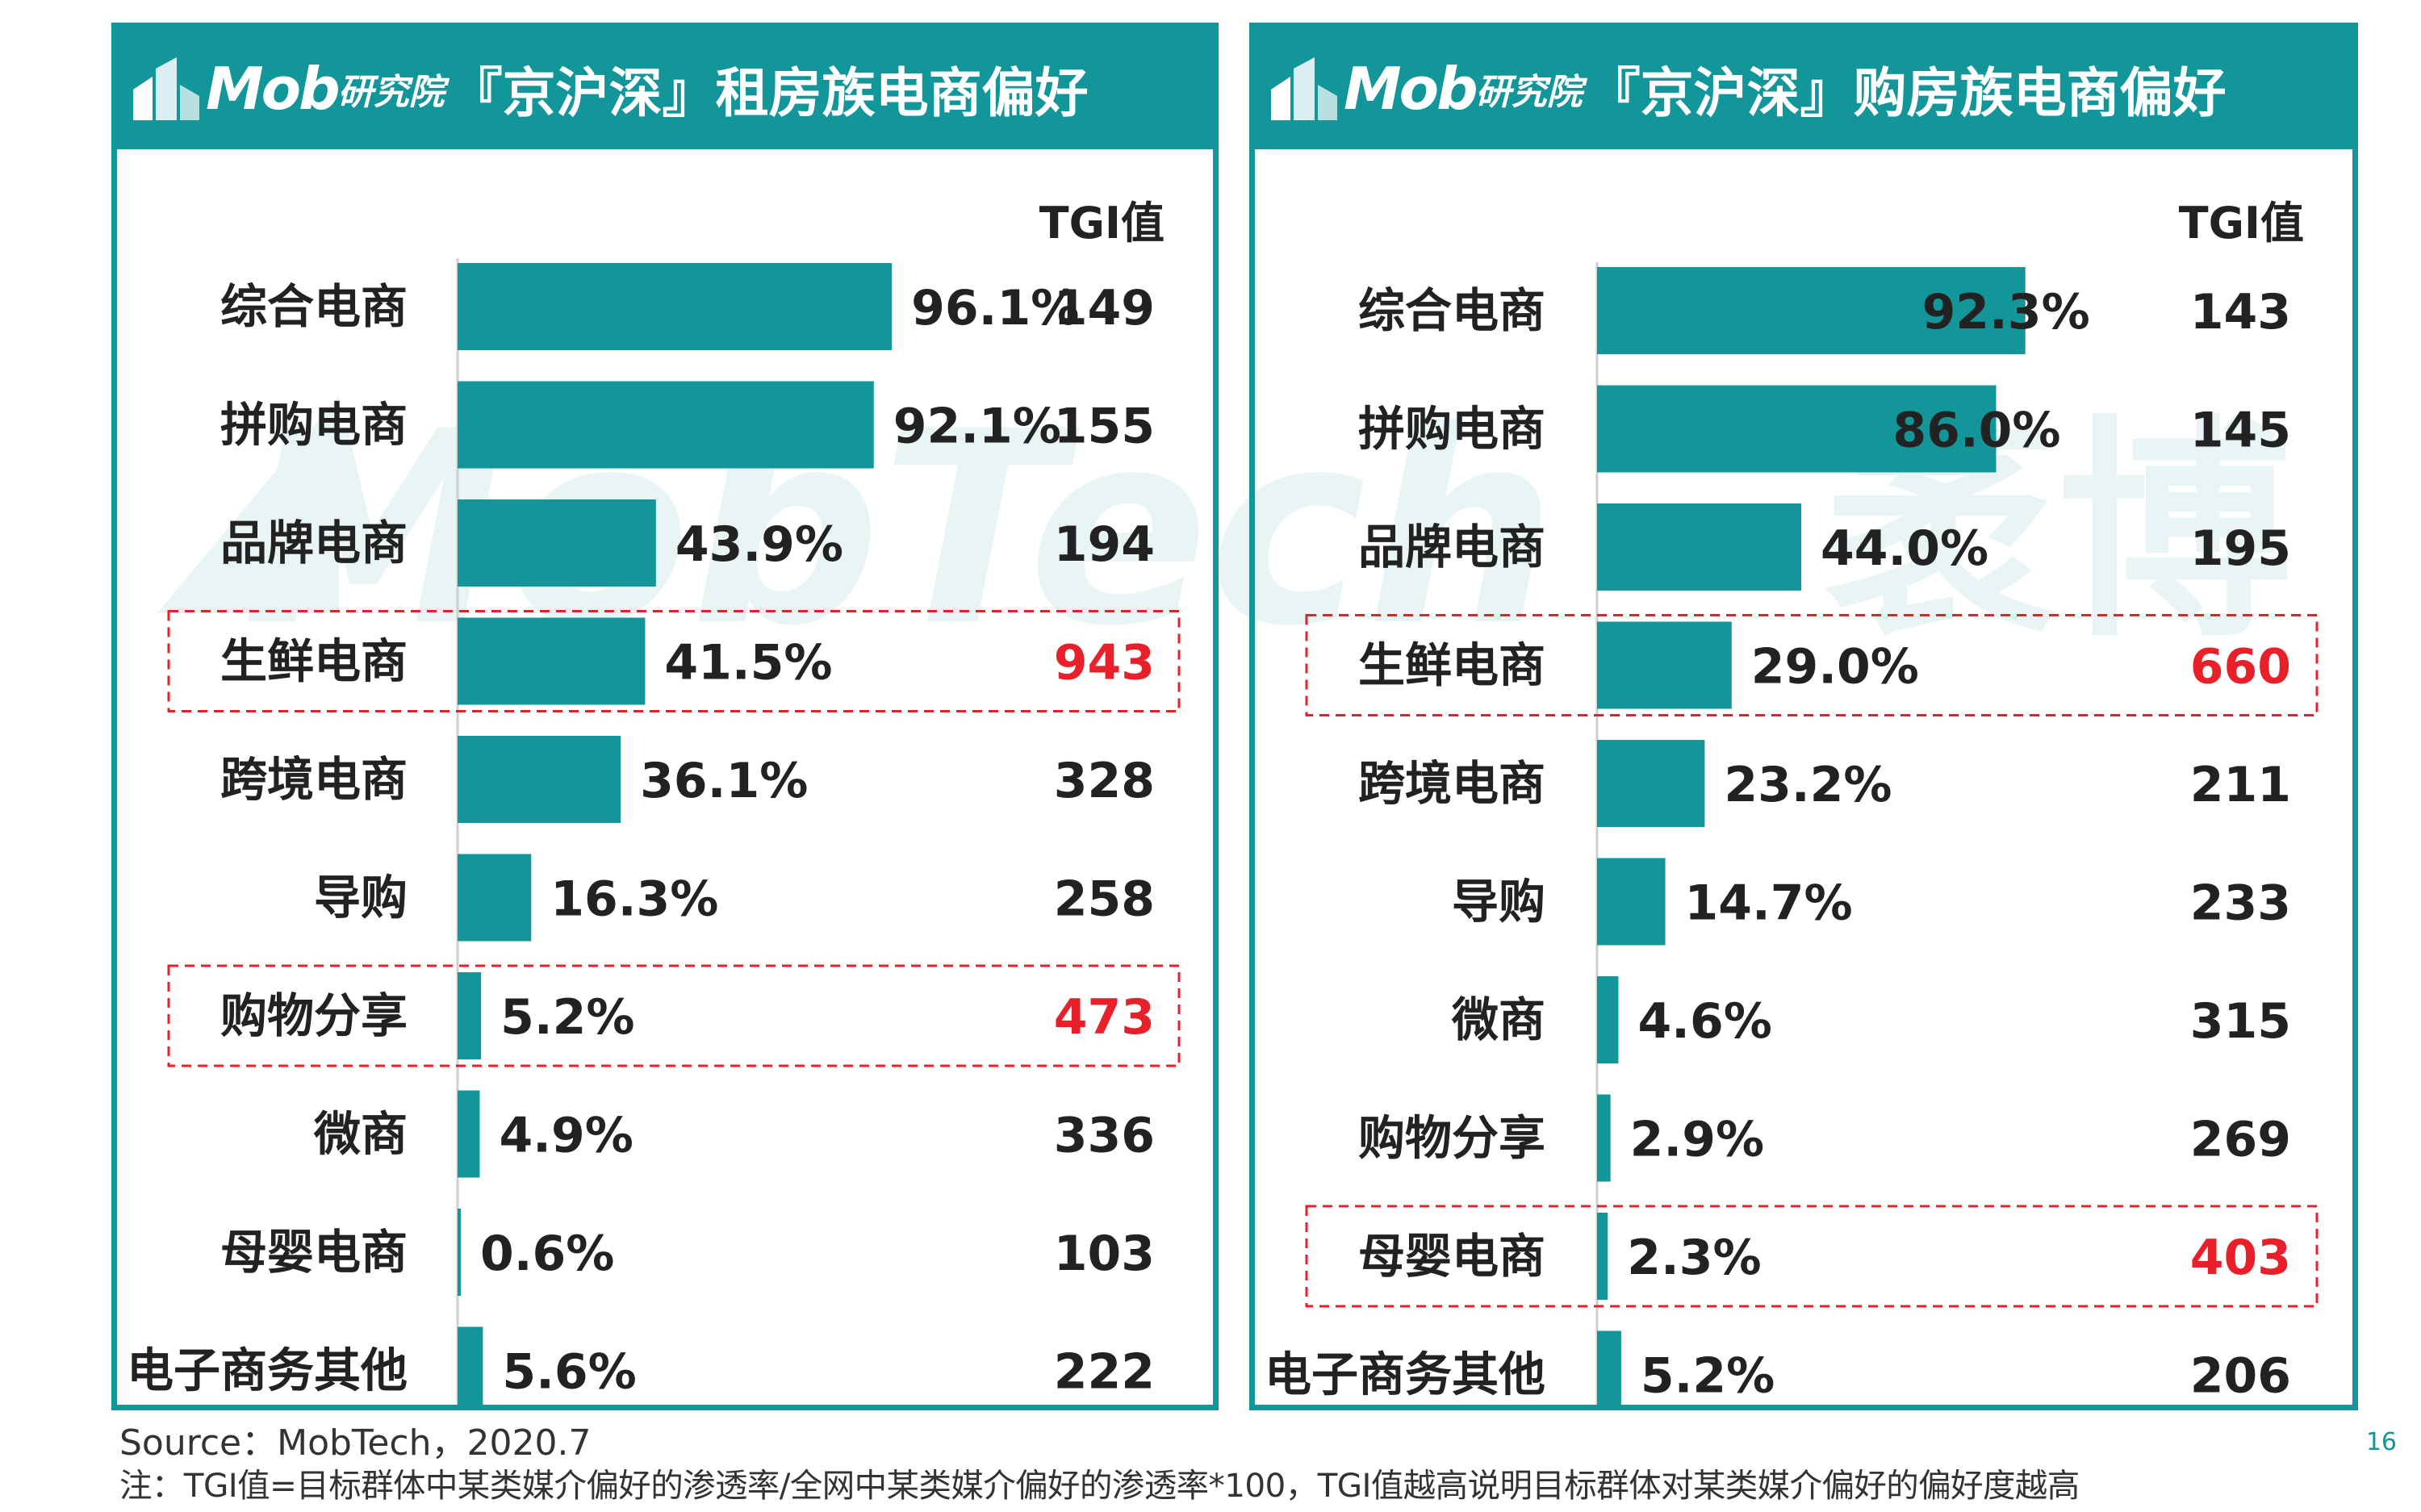 The height and width of the screenshot is (1512, 2421). I want to click on value-label: 92.1%, so click(977, 427).